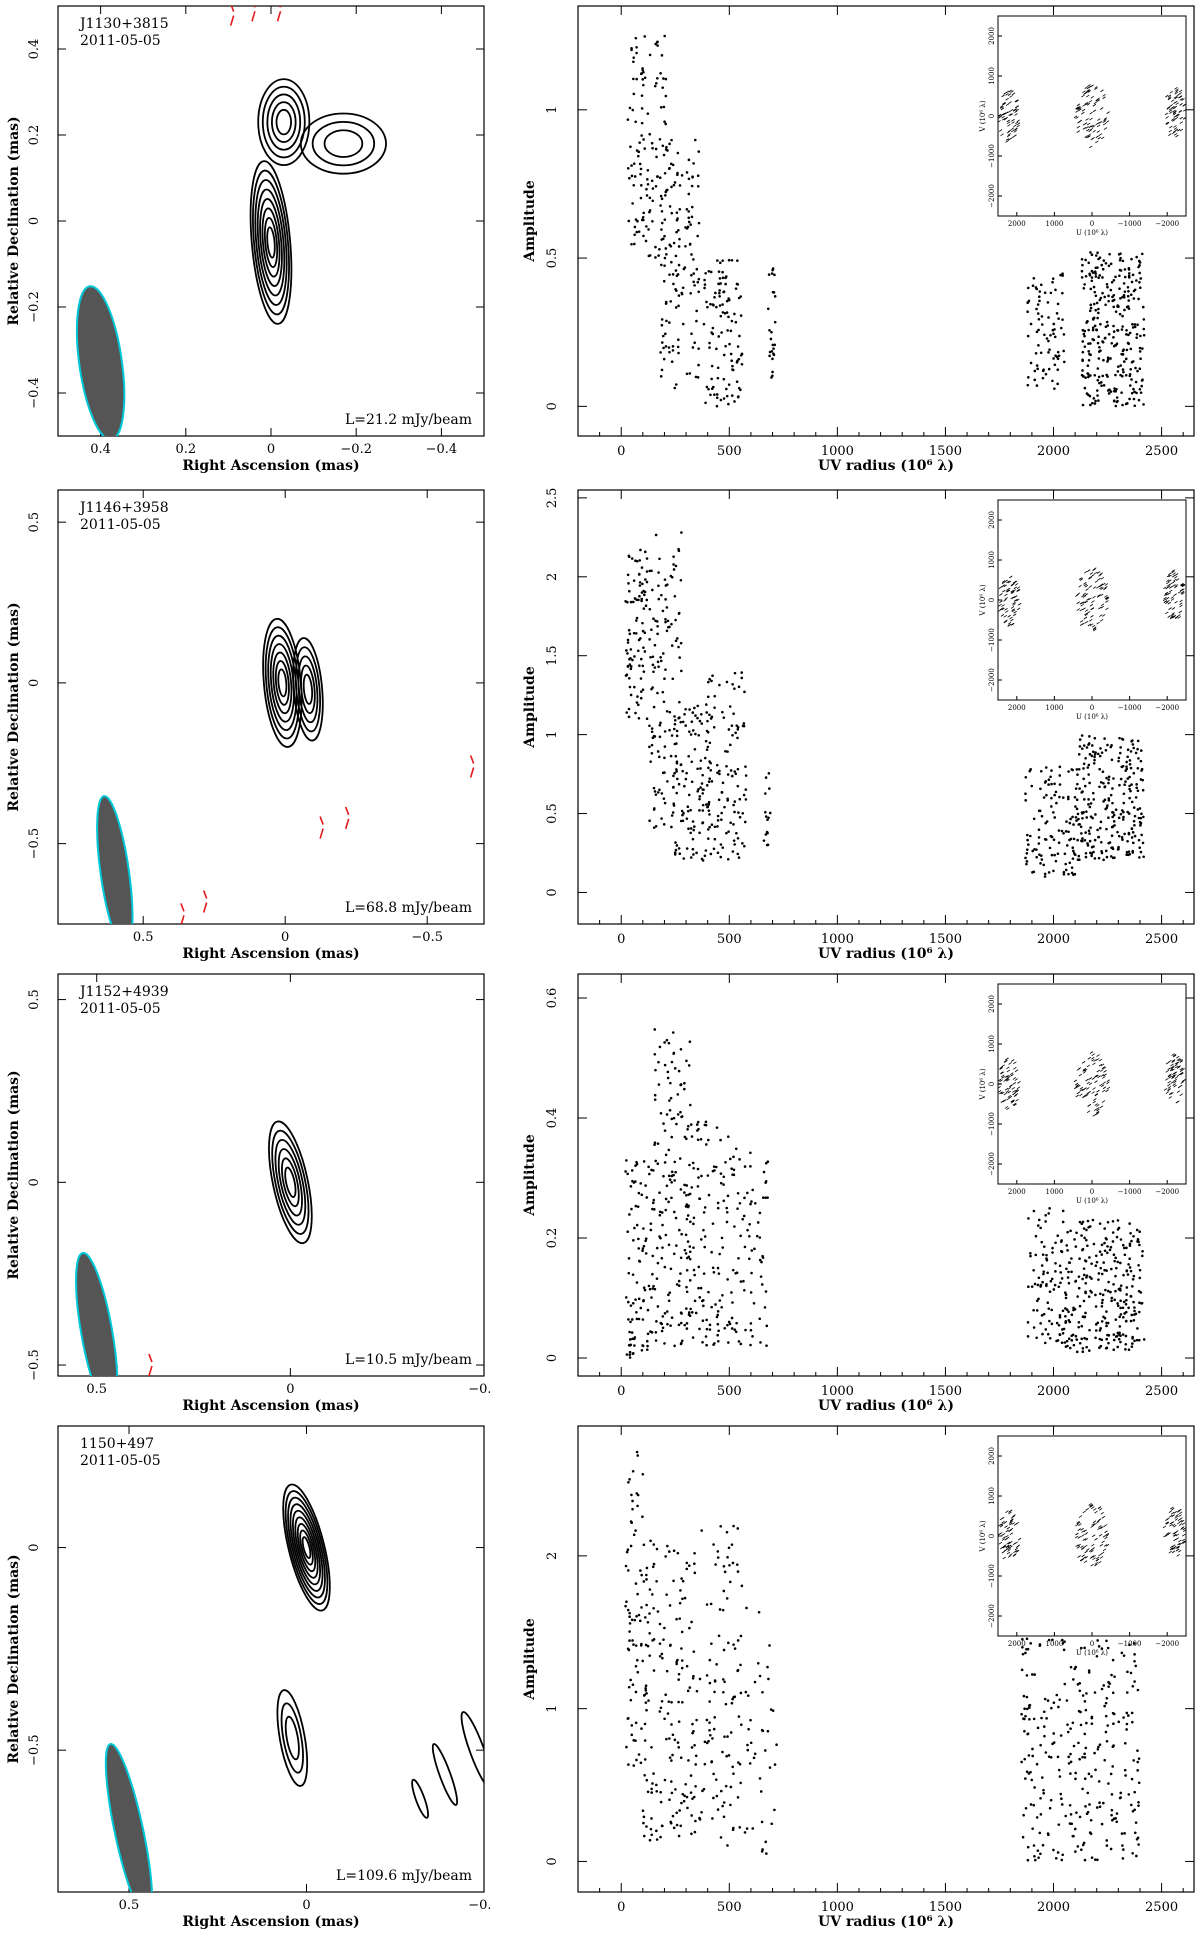  What do you see at coordinates (427, 937) in the screenshot?
I see `x-tick-label: −0.5` at bounding box center [427, 937].